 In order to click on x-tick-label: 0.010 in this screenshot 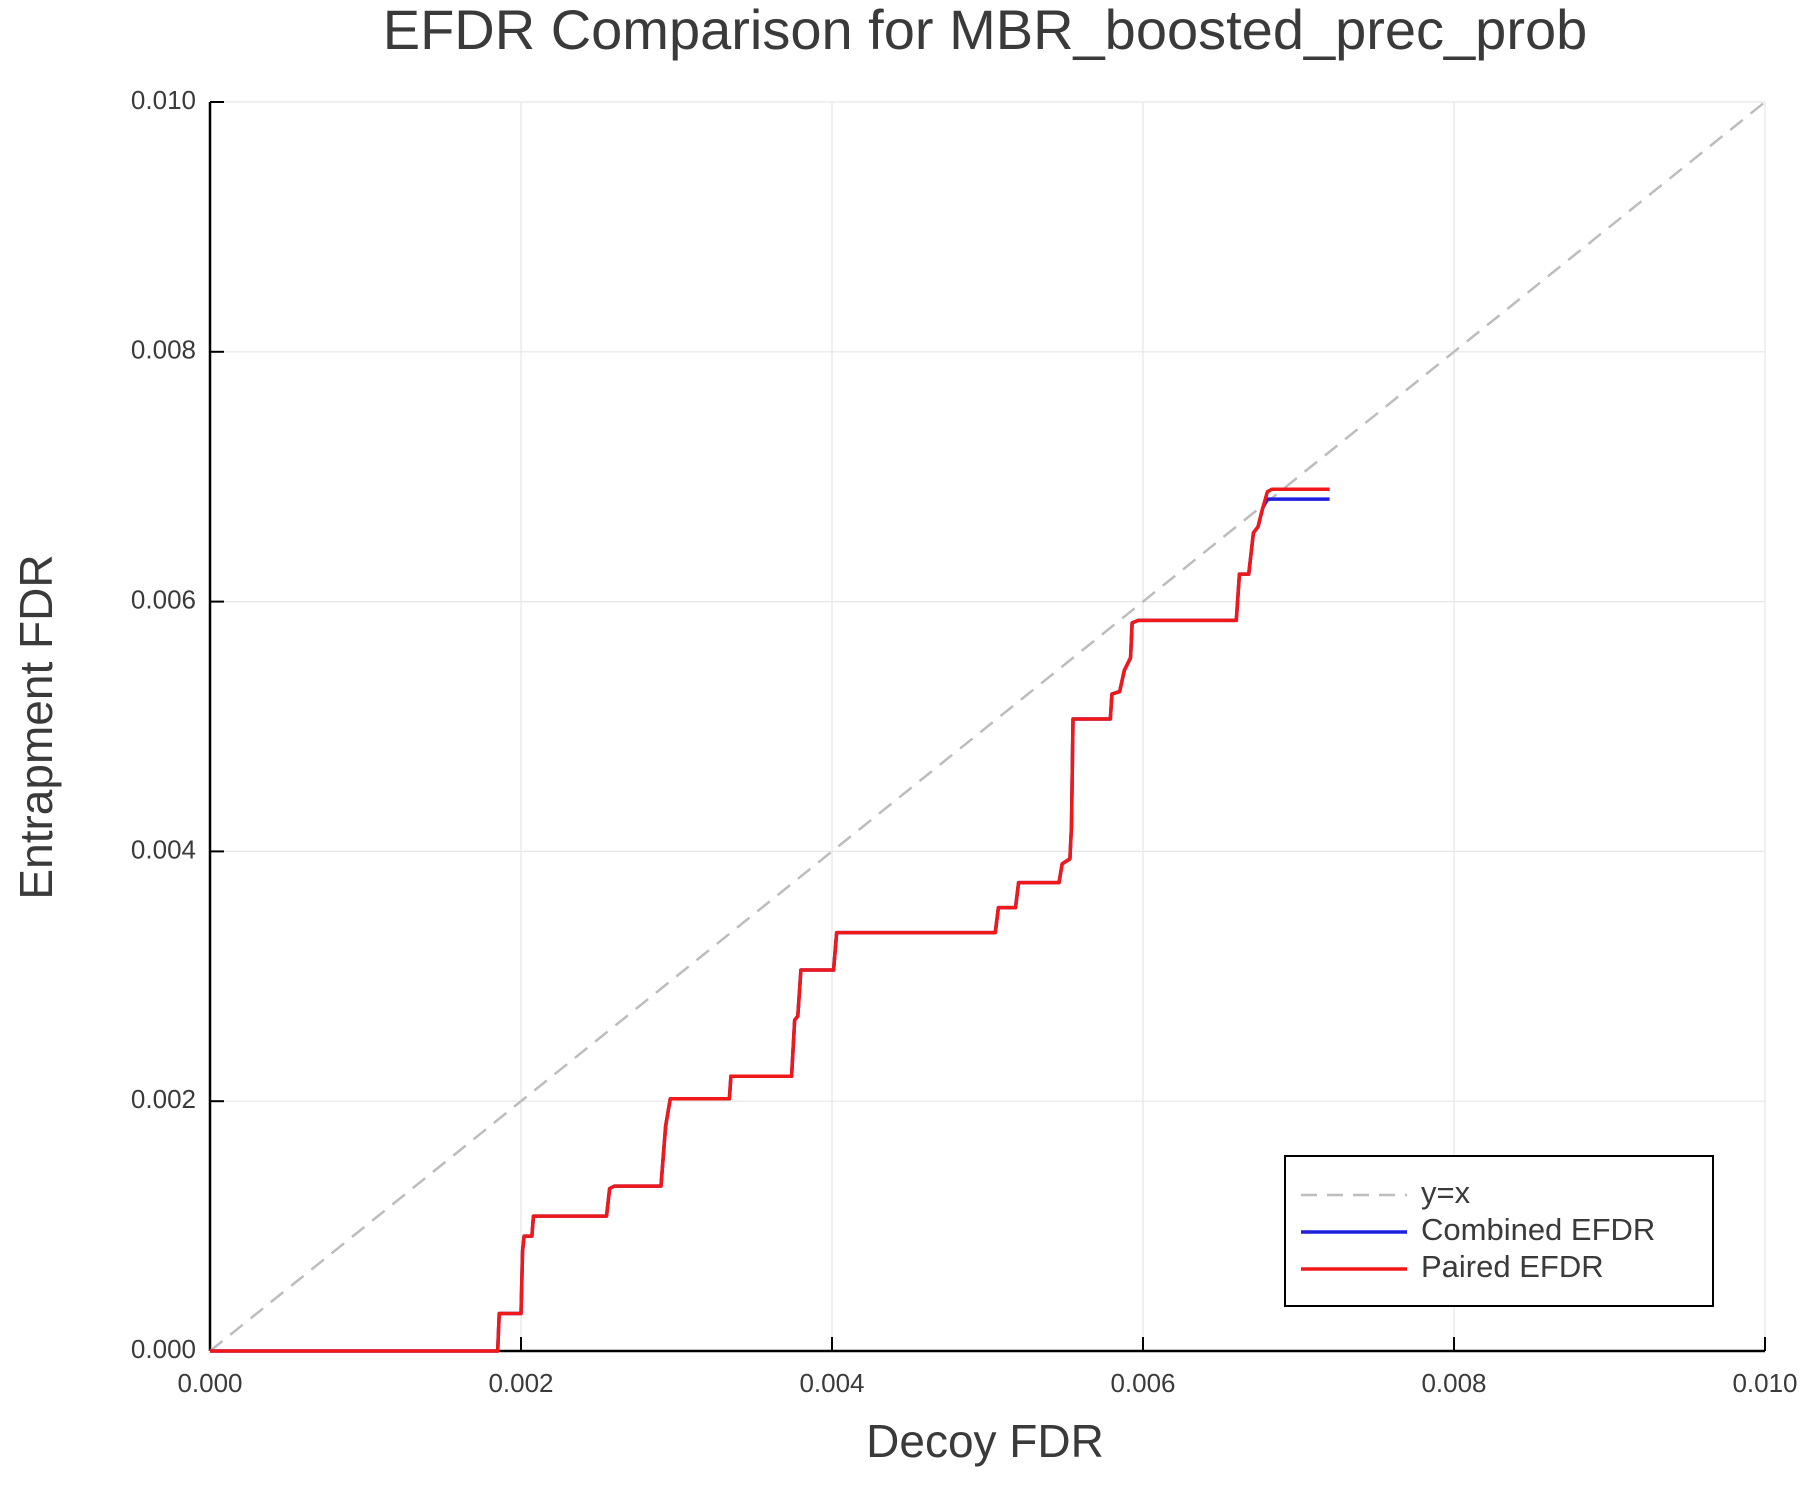, I will do `click(1764, 1383)`.